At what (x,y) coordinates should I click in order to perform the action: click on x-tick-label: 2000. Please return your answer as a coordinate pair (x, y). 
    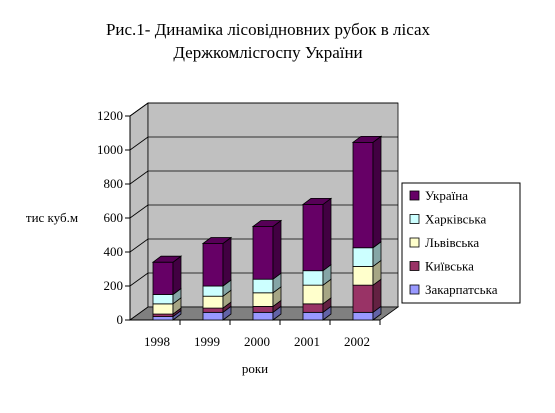
    Looking at the image, I should click on (257, 341).